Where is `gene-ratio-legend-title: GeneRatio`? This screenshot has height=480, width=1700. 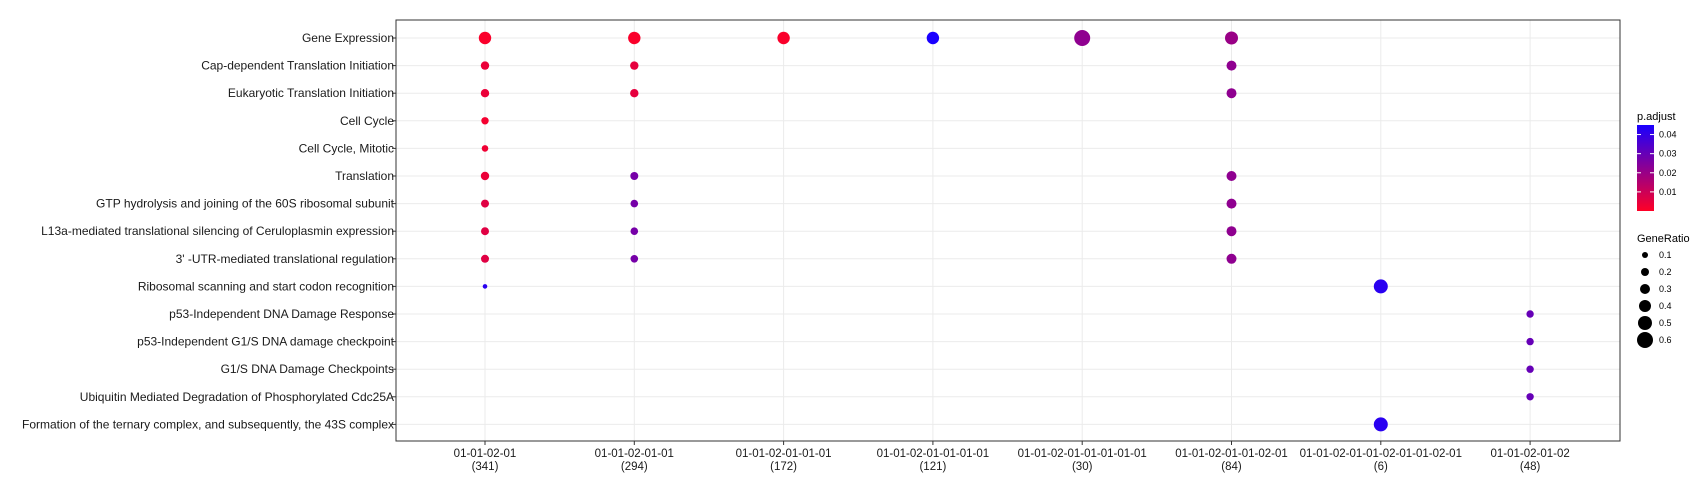
gene-ratio-legend-title: GeneRatio is located at coordinates (1663, 239).